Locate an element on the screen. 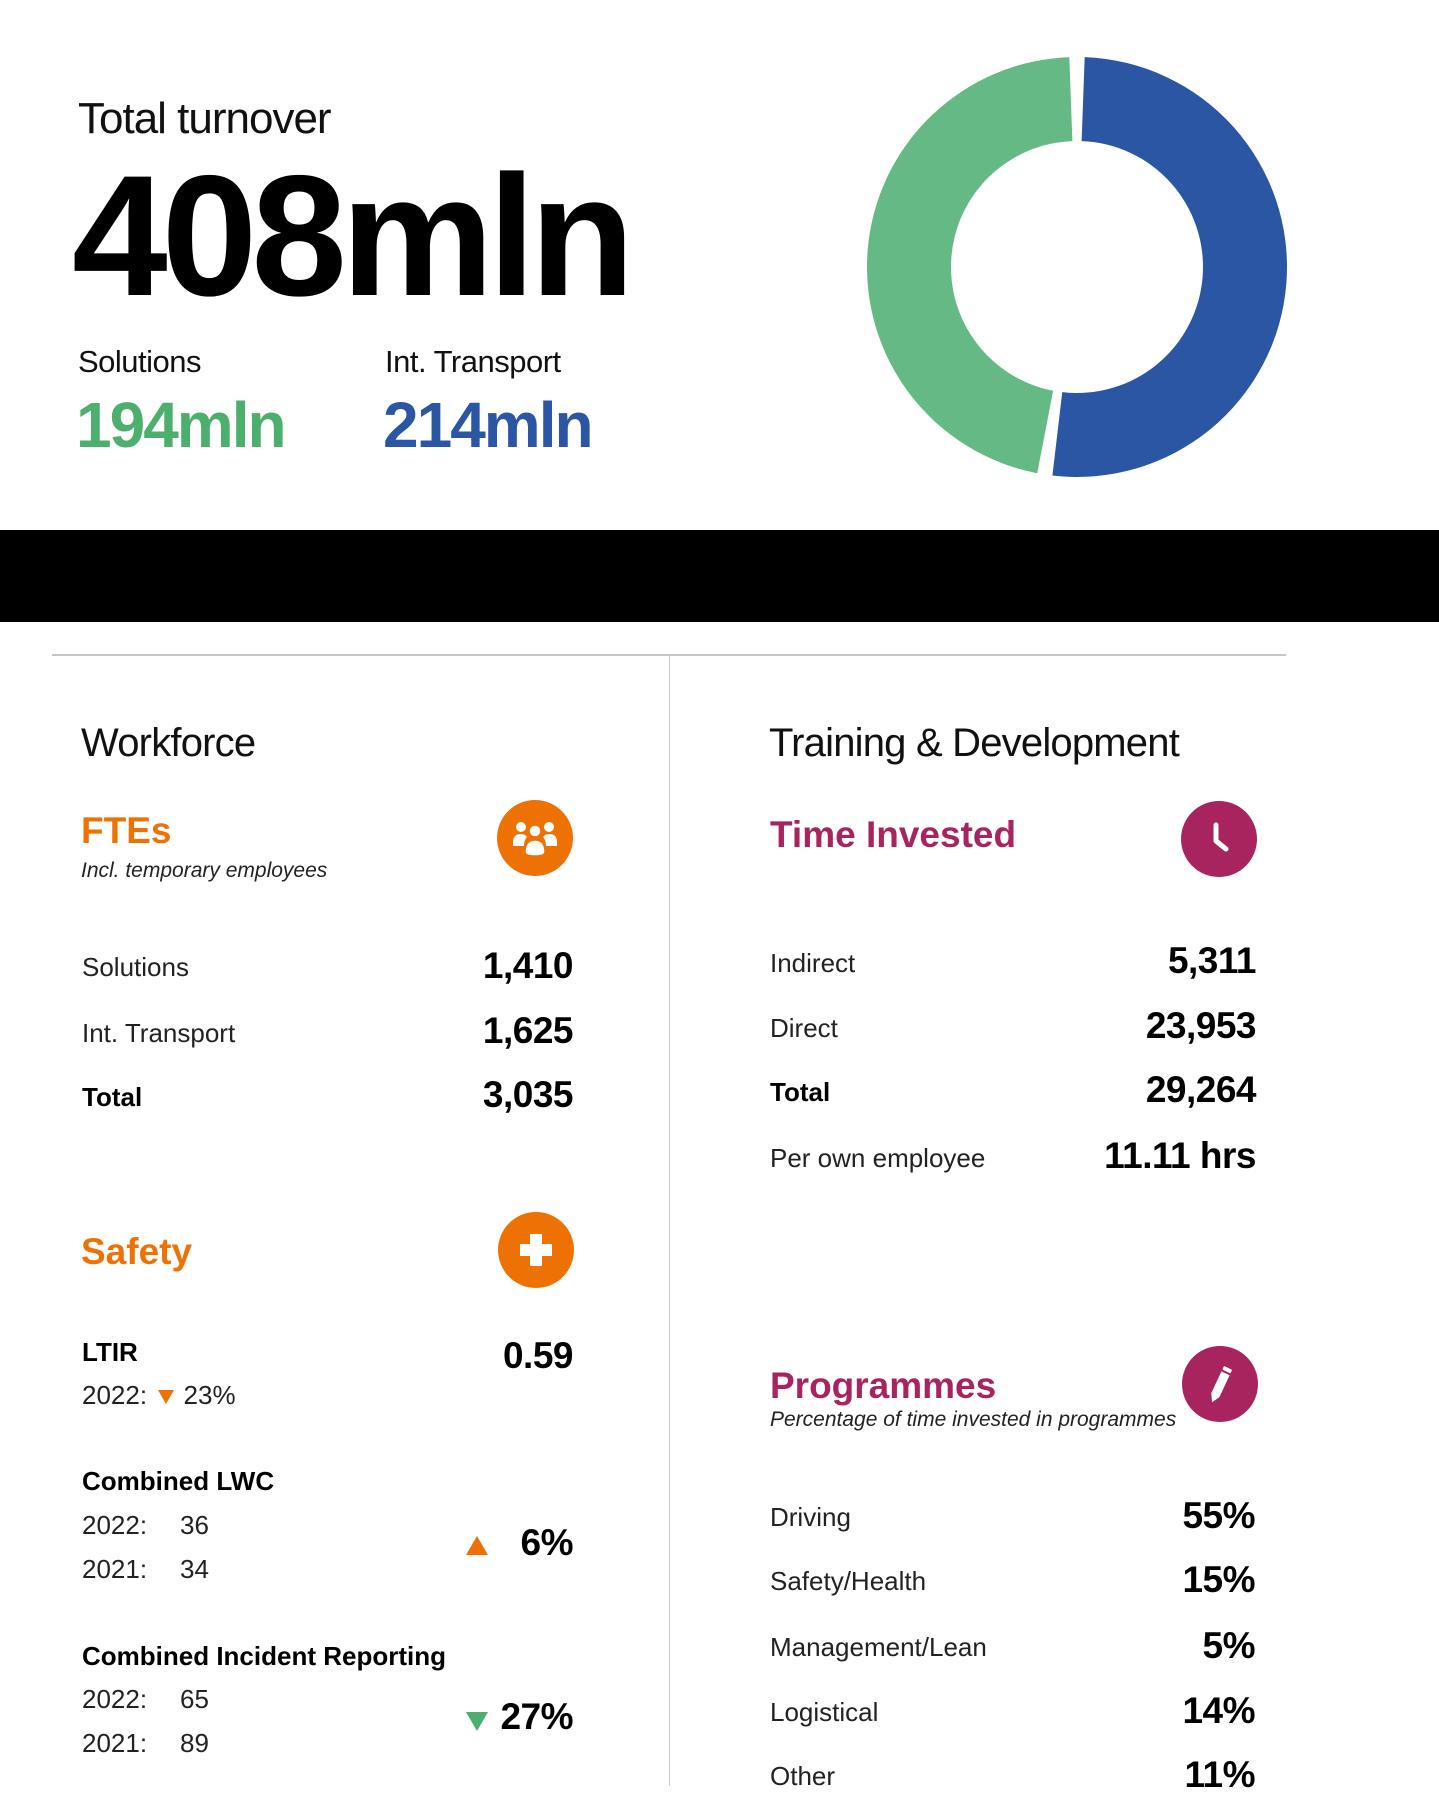  time-row-total-label: Total is located at coordinates (800, 1092).